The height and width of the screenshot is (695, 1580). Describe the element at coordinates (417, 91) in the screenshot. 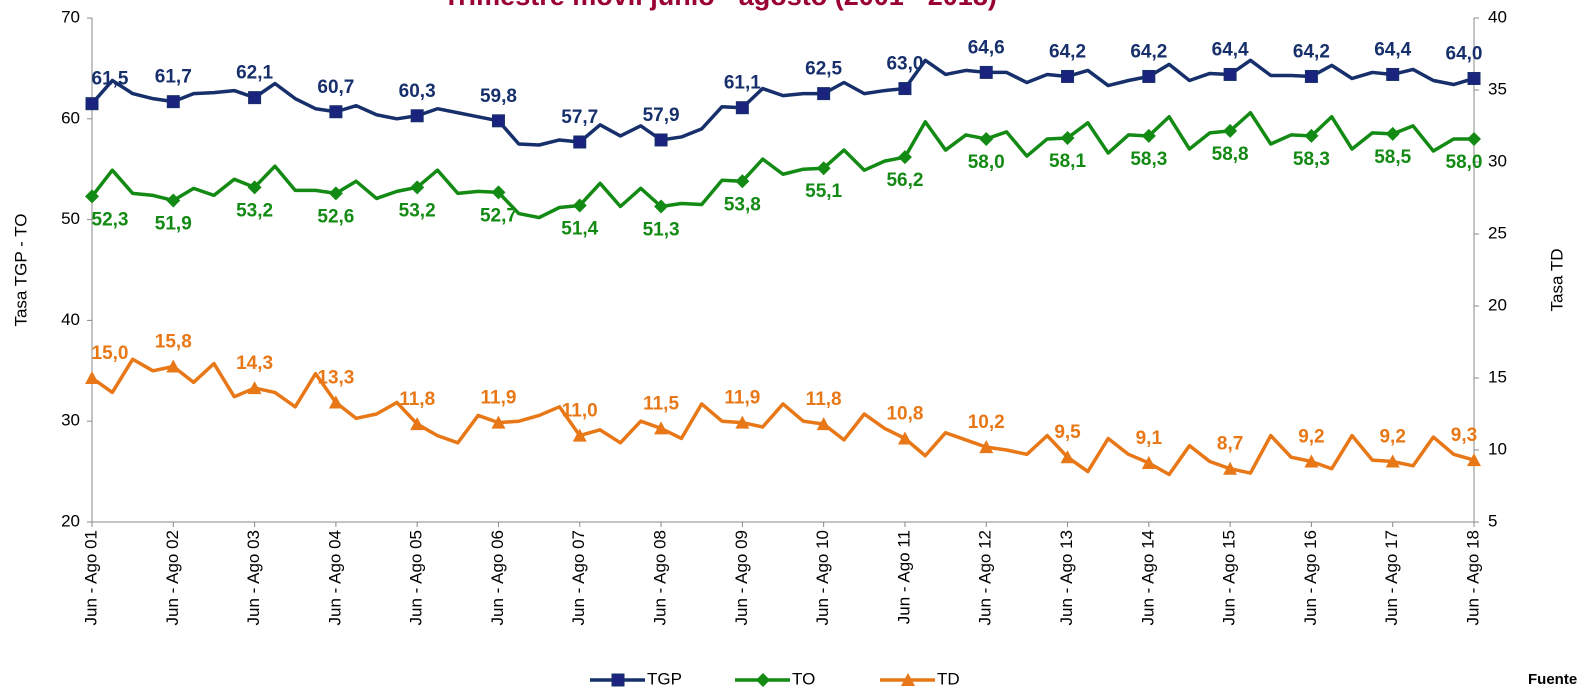

I see `value-label: 60,3` at that location.